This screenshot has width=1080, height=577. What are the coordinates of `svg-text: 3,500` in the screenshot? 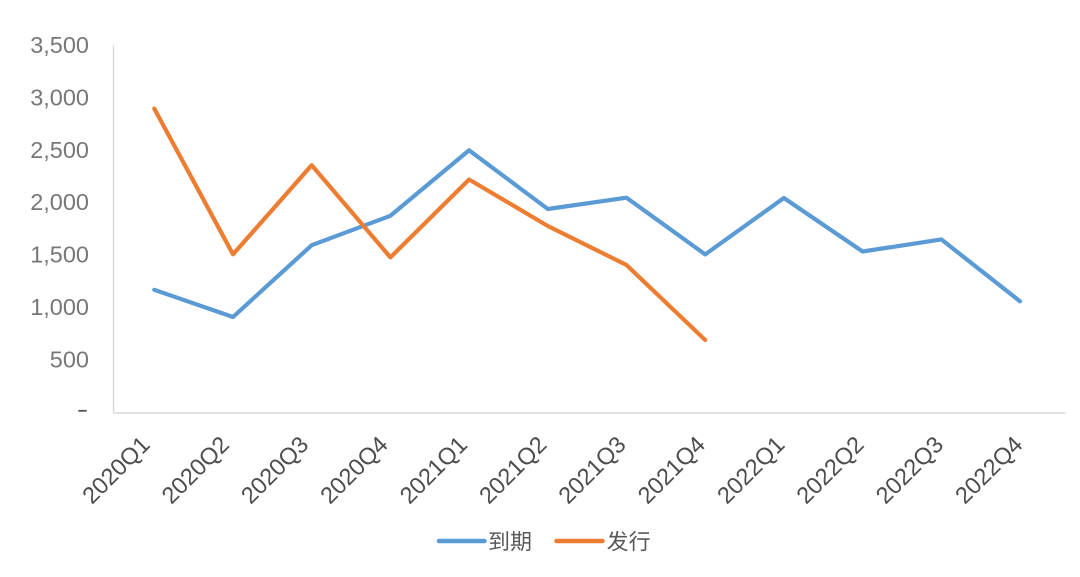 It's located at (59, 45).